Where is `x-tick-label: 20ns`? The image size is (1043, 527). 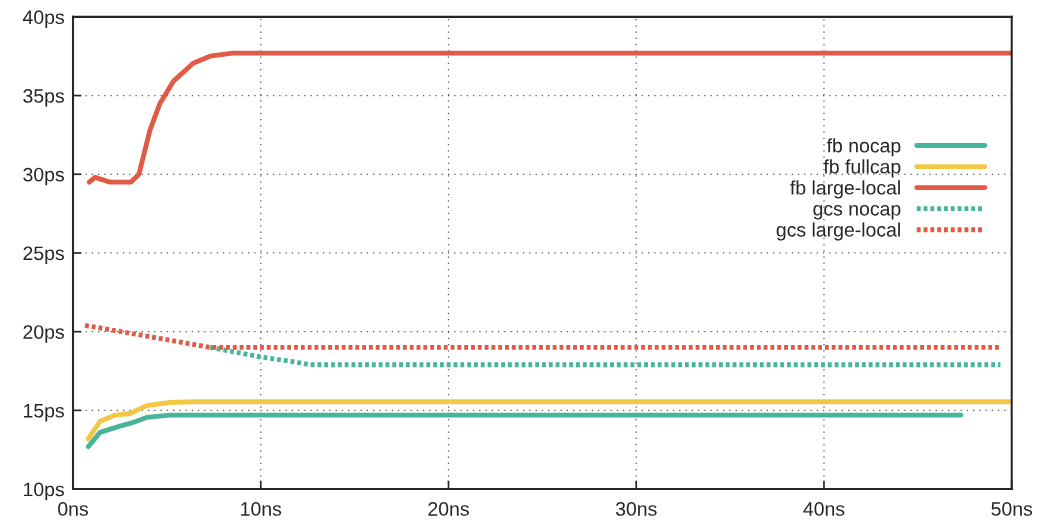
x-tick-label: 20ns is located at coordinates (448, 509).